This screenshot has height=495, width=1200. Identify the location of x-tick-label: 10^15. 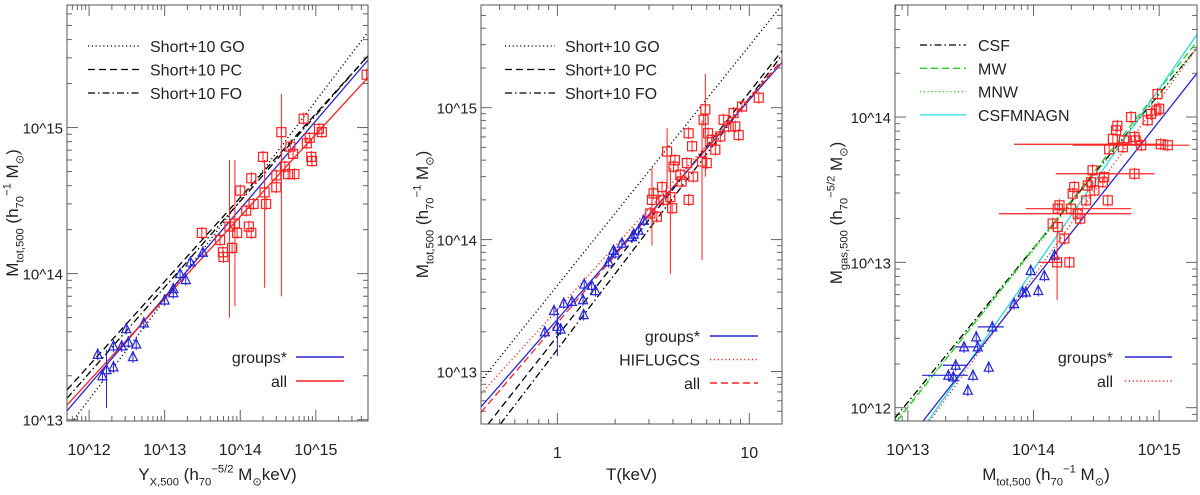
(1159, 450).